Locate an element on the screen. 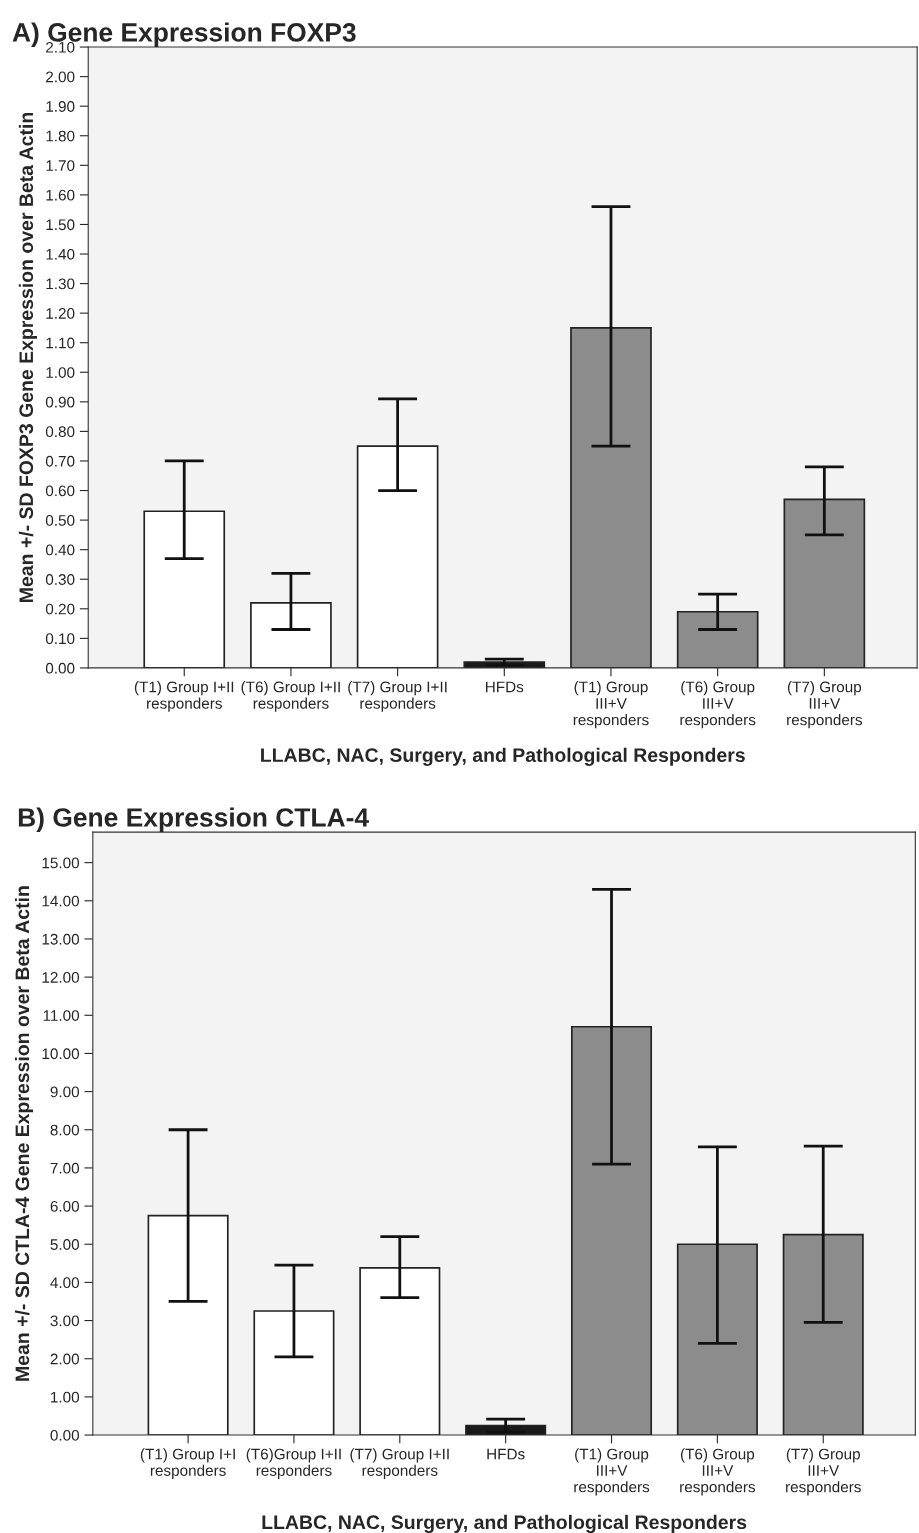 This screenshot has height=1533, width=919. y-tick-label: 11.00 is located at coordinates (61, 1015).